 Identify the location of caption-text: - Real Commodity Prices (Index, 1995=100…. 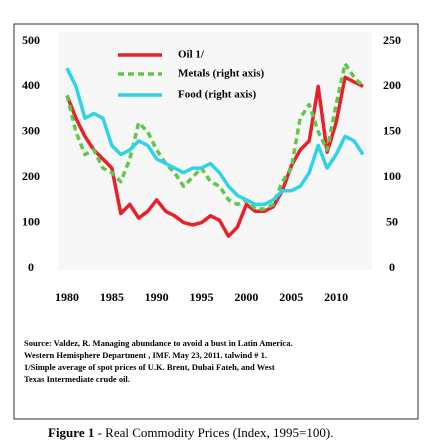
(216, 432).